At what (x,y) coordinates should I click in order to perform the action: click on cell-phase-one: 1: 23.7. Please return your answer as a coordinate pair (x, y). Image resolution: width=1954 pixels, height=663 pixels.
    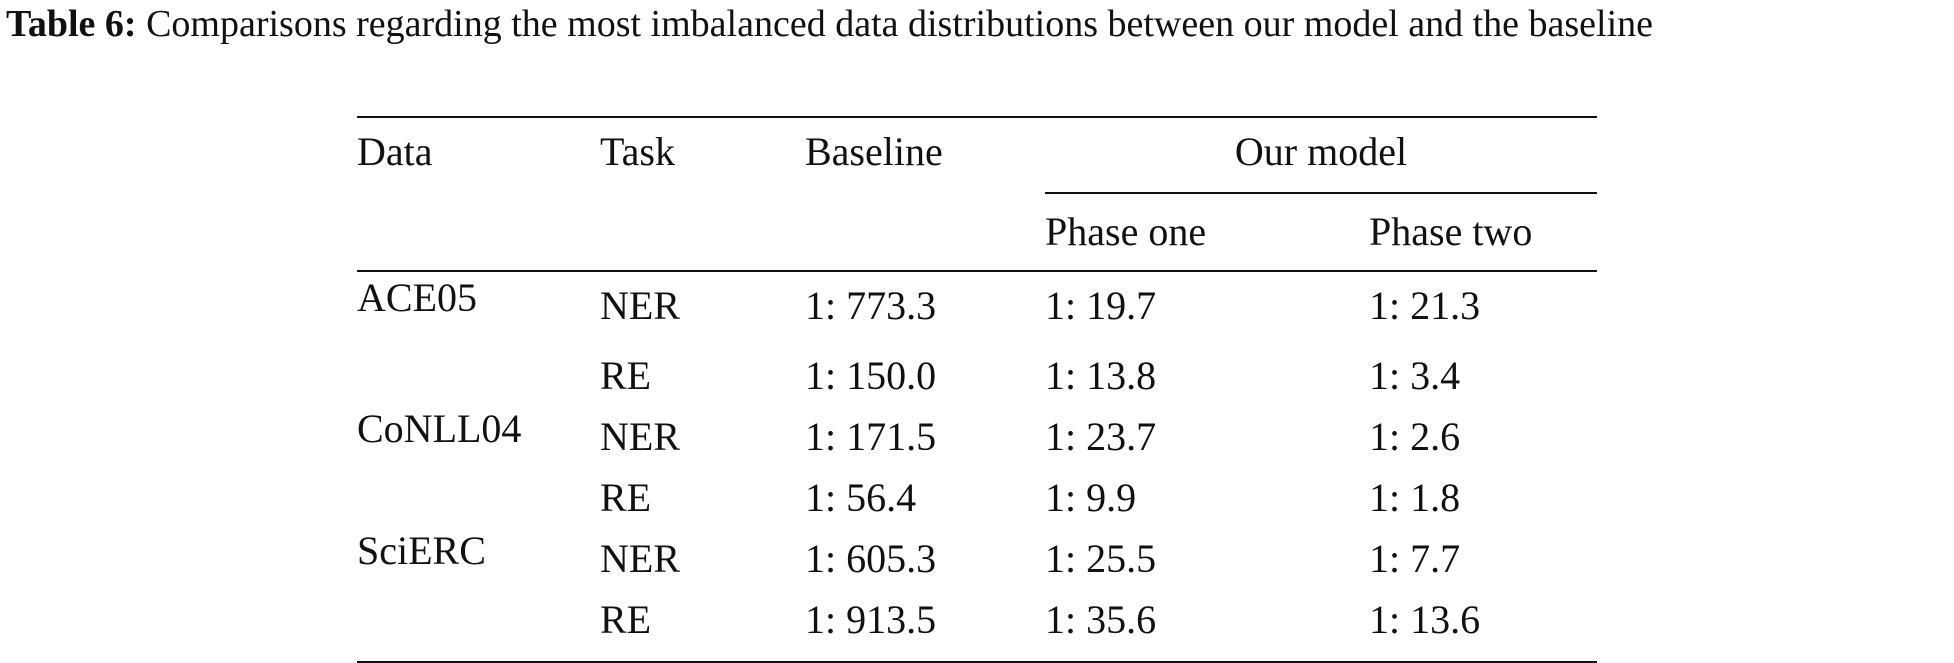
    Looking at the image, I should click on (1101, 436).